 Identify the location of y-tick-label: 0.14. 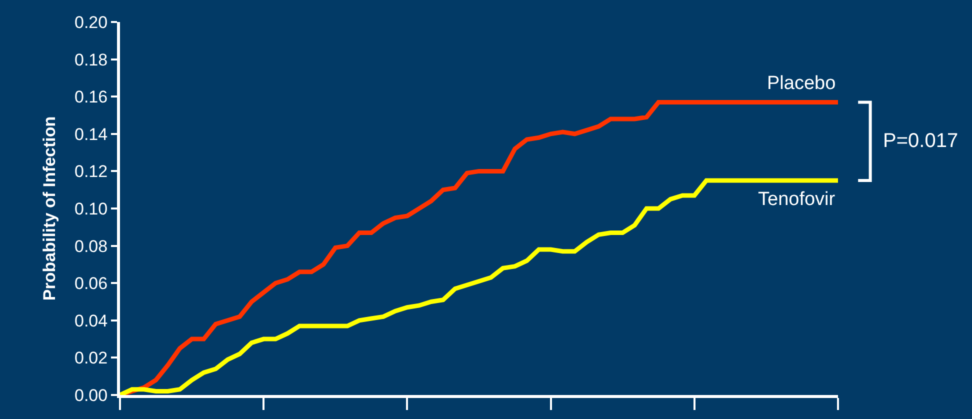
(91, 134).